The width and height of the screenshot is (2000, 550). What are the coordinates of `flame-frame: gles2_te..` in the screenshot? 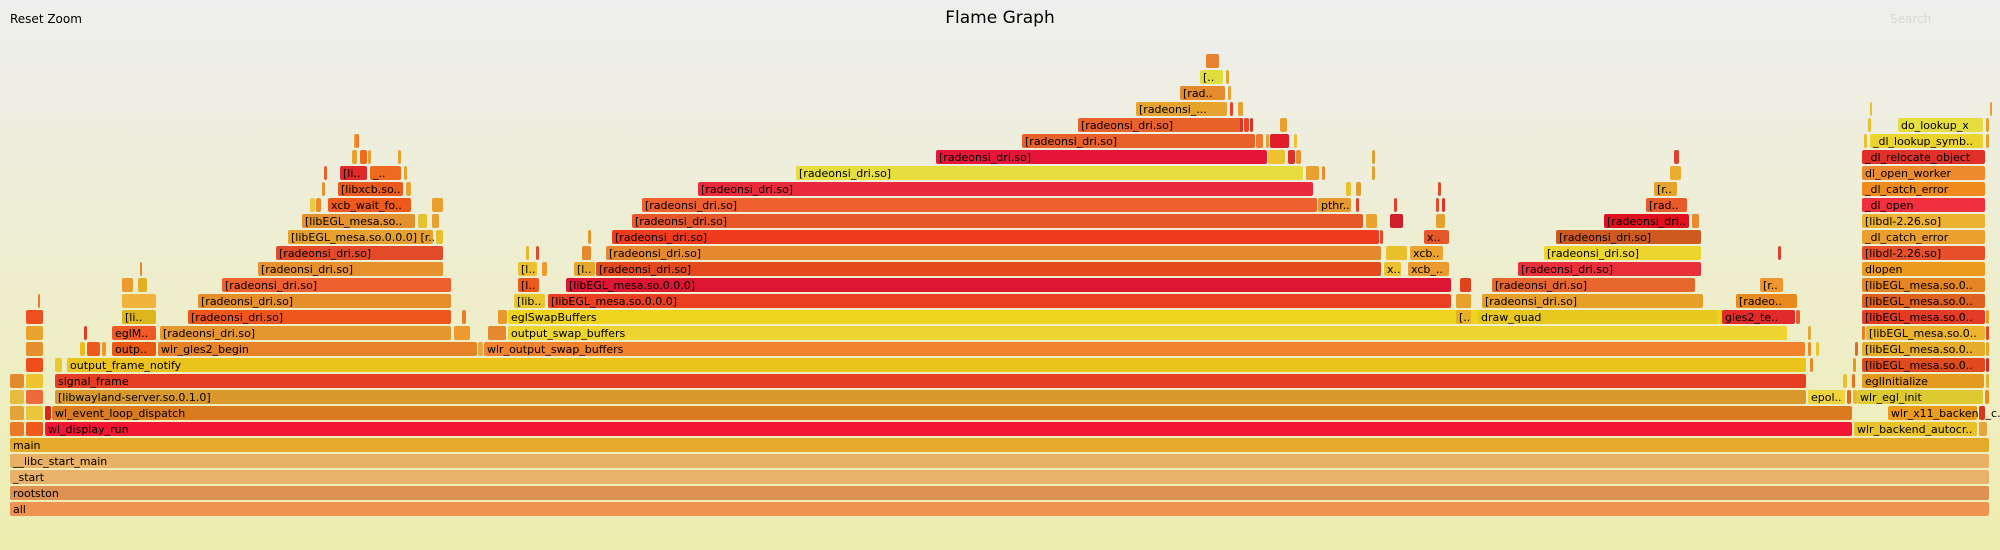 It's located at (1758, 317).